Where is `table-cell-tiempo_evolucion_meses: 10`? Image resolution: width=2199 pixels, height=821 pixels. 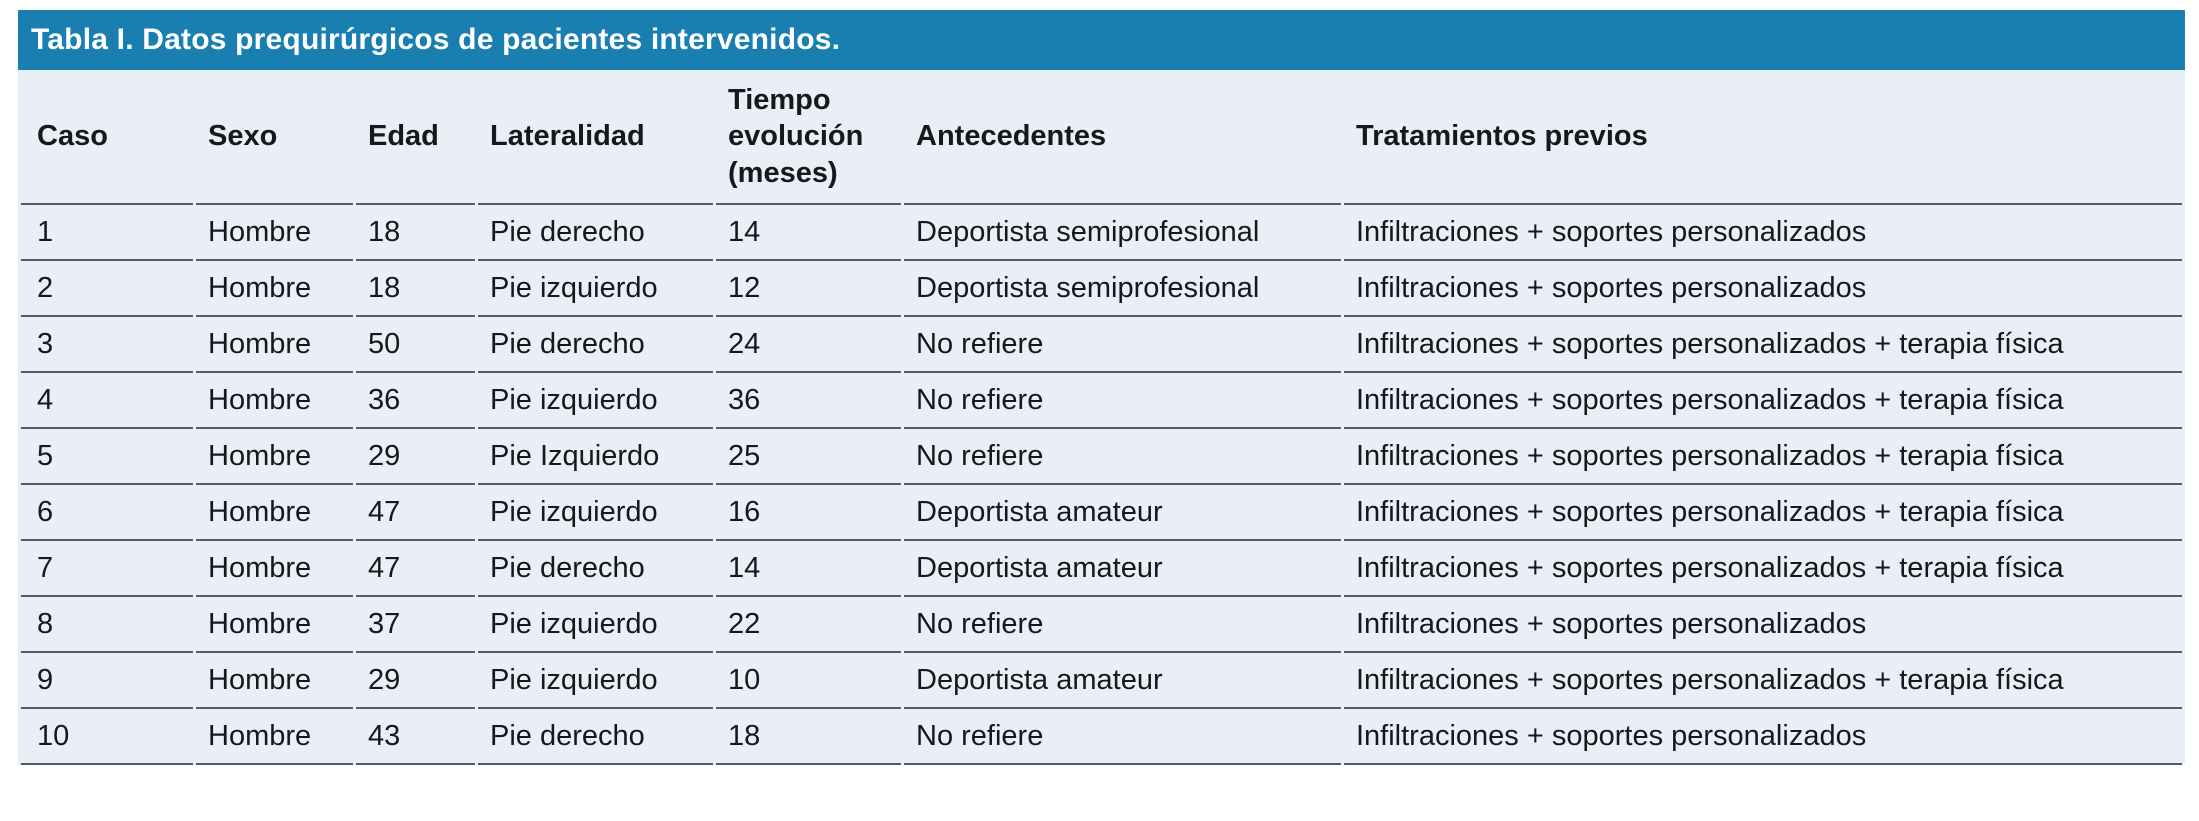 table-cell-tiempo_evolucion_meses: 10 is located at coordinates (808, 681).